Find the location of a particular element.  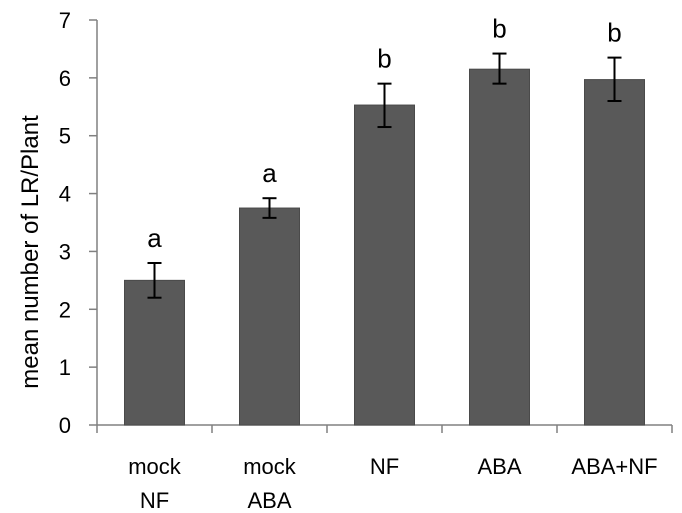

x-tick-label-1-1: ABA is located at coordinates (269, 500).